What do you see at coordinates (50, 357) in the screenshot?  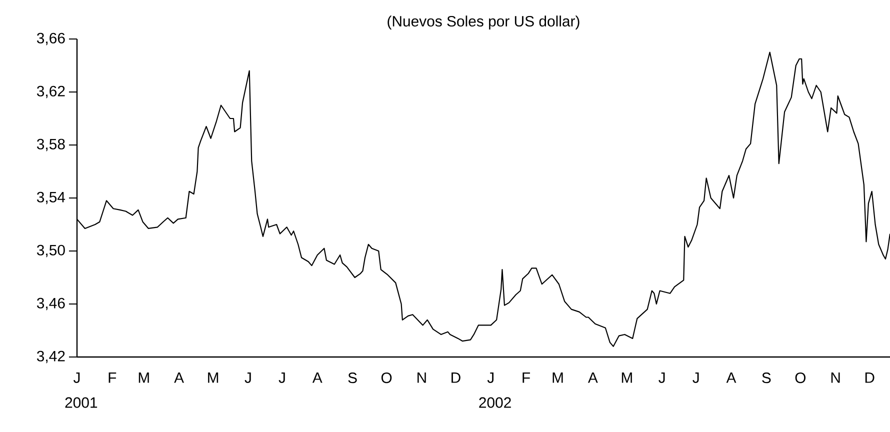 I see `y-tick-label: 3,42` at bounding box center [50, 357].